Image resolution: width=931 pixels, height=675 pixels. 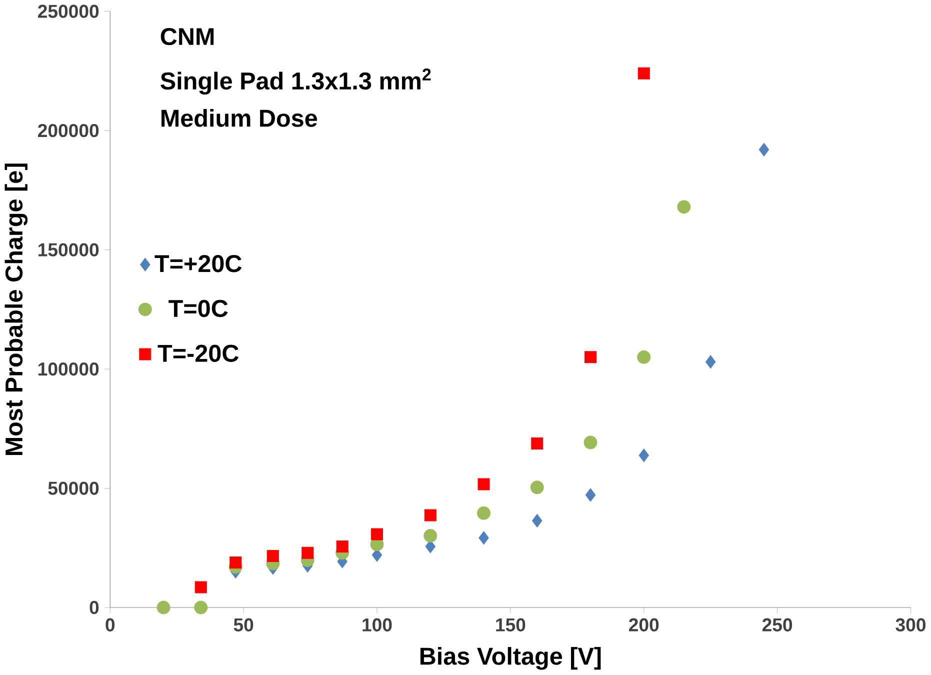 I want to click on legend-label: T=-20C, so click(x=198, y=353).